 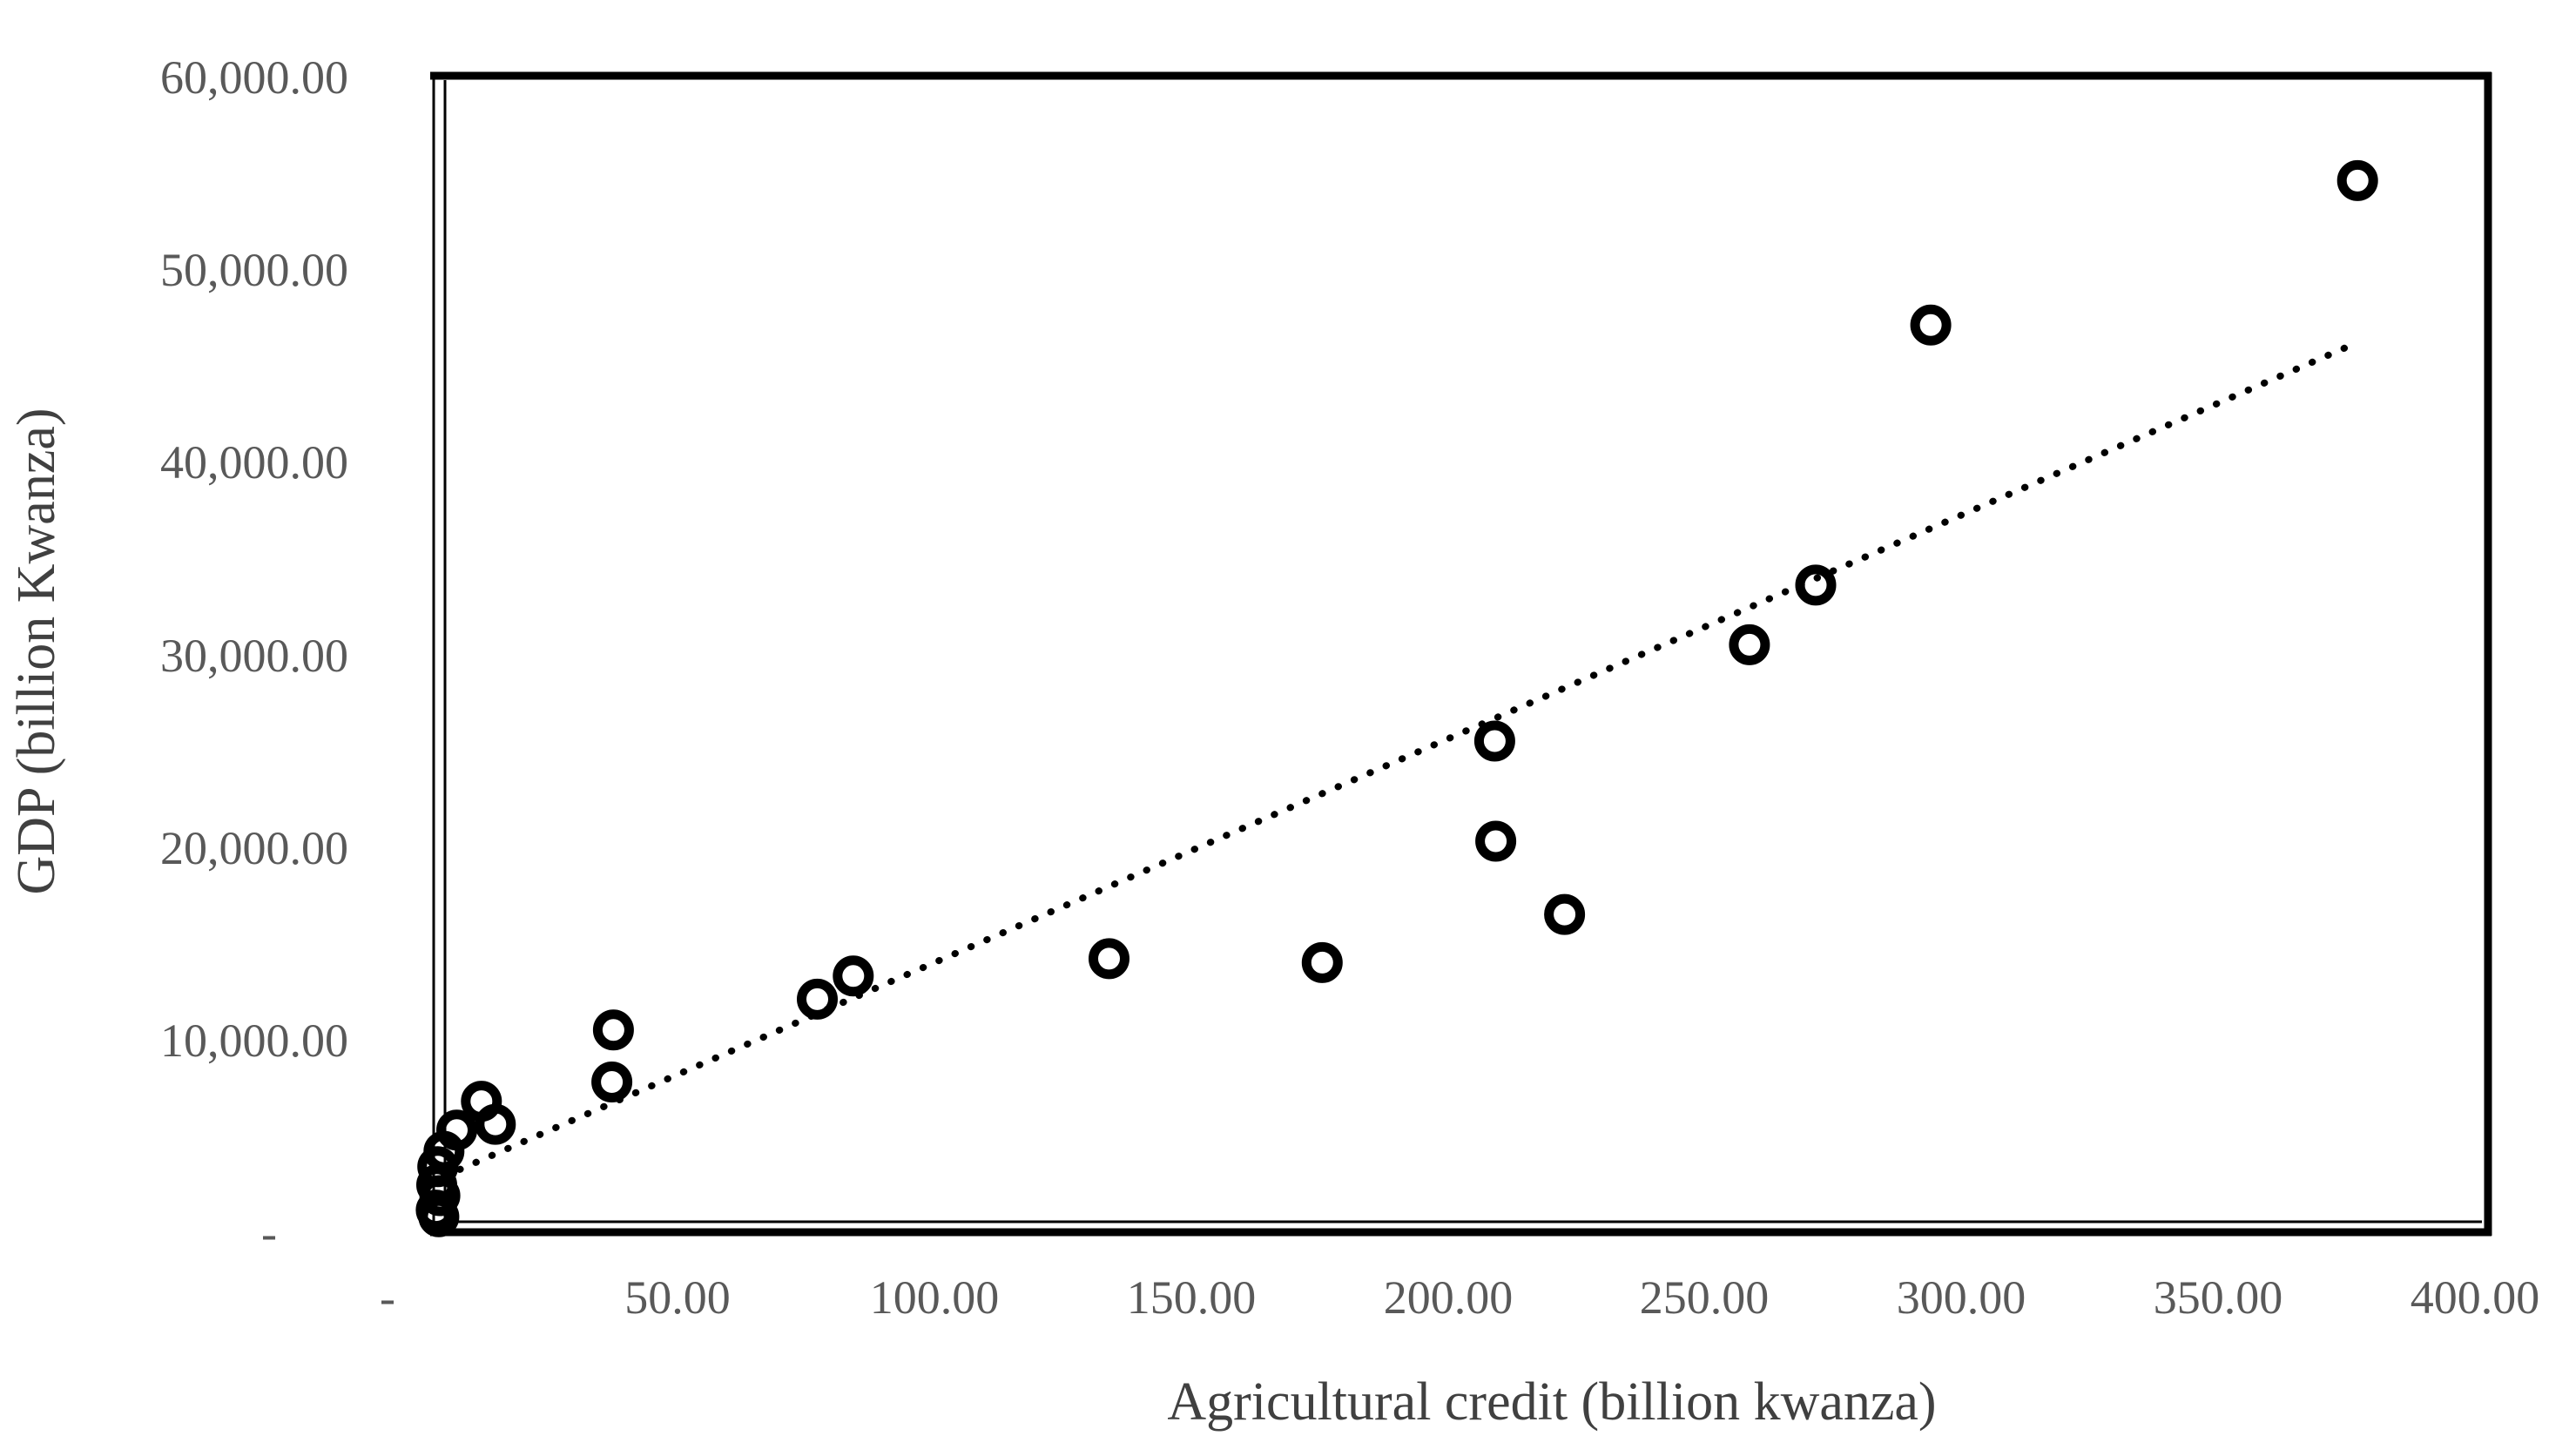 What do you see at coordinates (36, 651) in the screenshot?
I see `y-axis-title: GDP (billion Kwanza)` at bounding box center [36, 651].